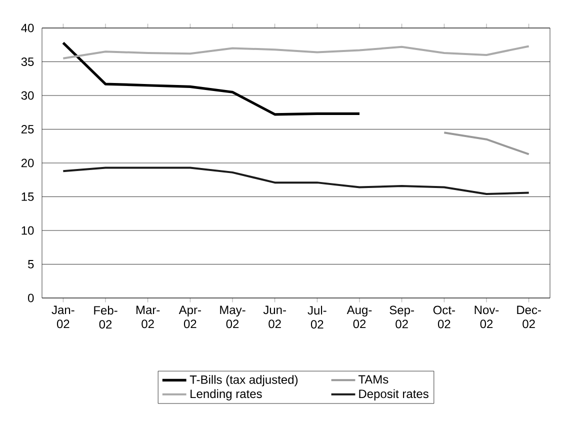 The image size is (563, 446). Describe the element at coordinates (317, 317) in the screenshot. I see `x-tick-label: Jul-02` at that location.